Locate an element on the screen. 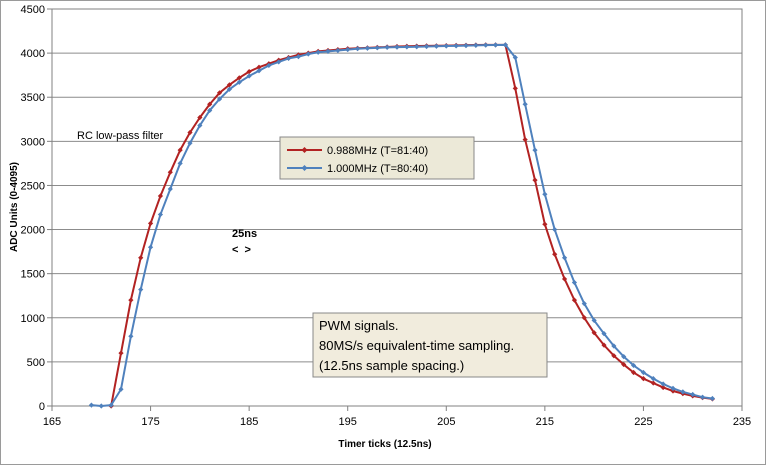 Image resolution: width=766 pixels, height=465 pixels. x-tick-label: 205 is located at coordinates (446, 422).